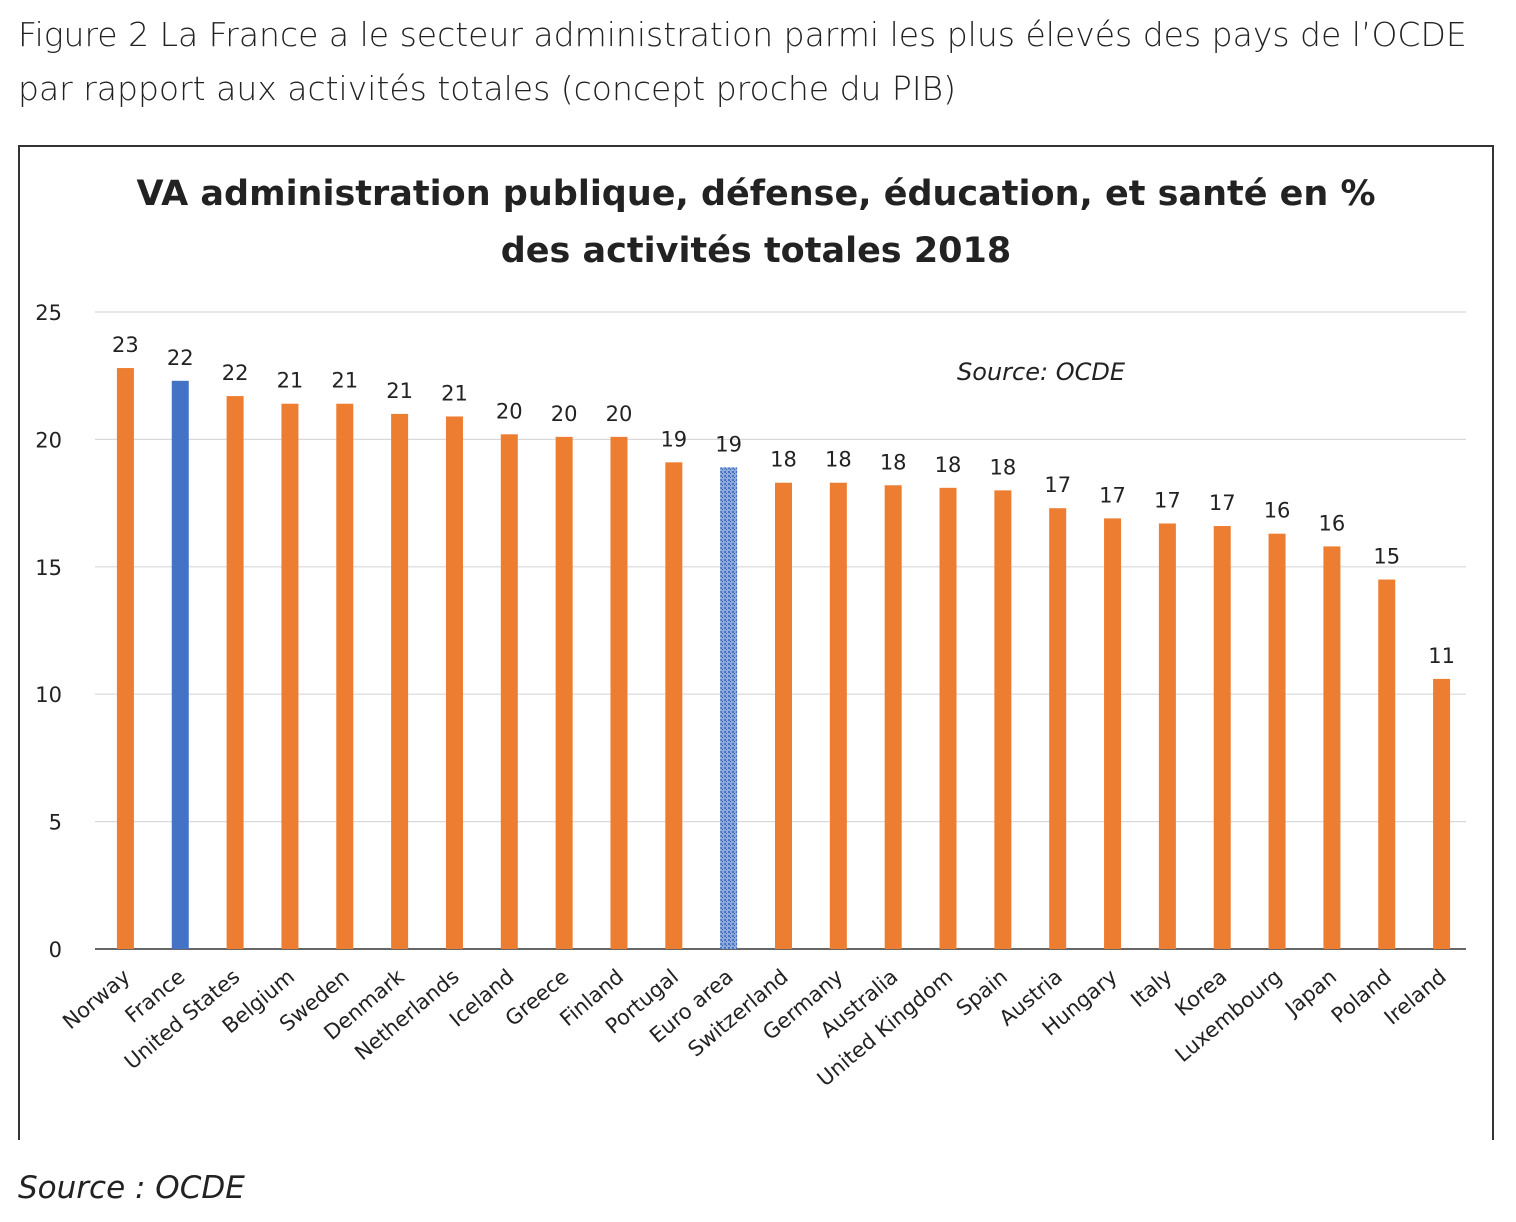  Describe the element at coordinates (55, 950) in the screenshot. I see `y-tick-label: 0` at that location.